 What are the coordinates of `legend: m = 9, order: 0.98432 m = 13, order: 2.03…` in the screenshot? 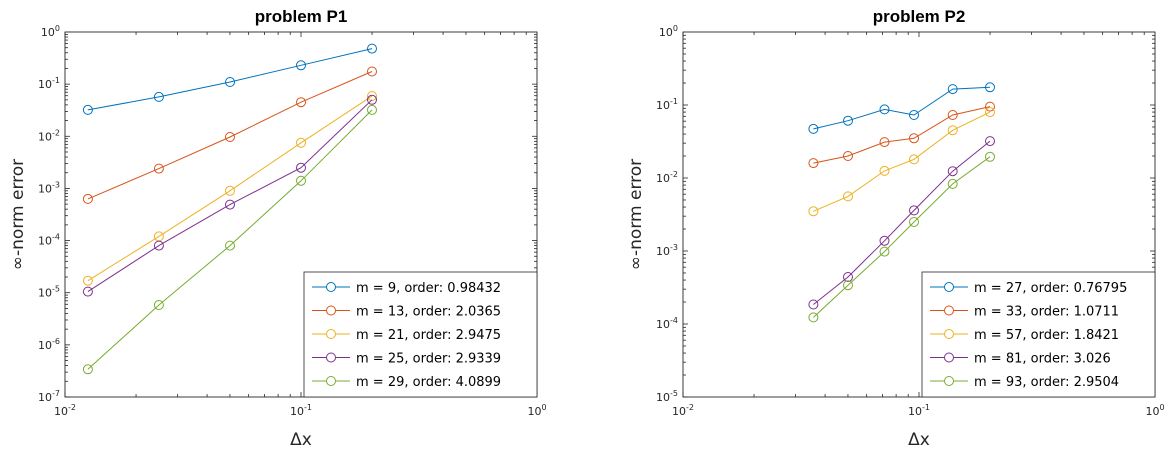 It's located at (420, 334).